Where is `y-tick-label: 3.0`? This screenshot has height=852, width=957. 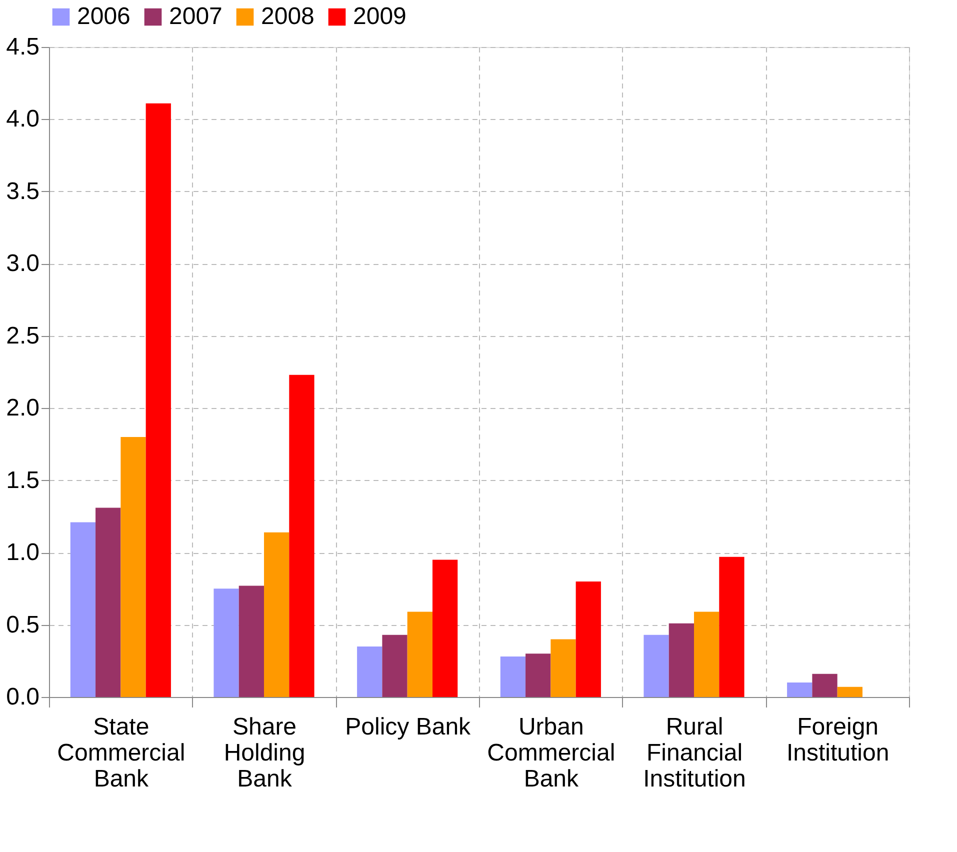 y-tick-label: 3.0 is located at coordinates (23, 264).